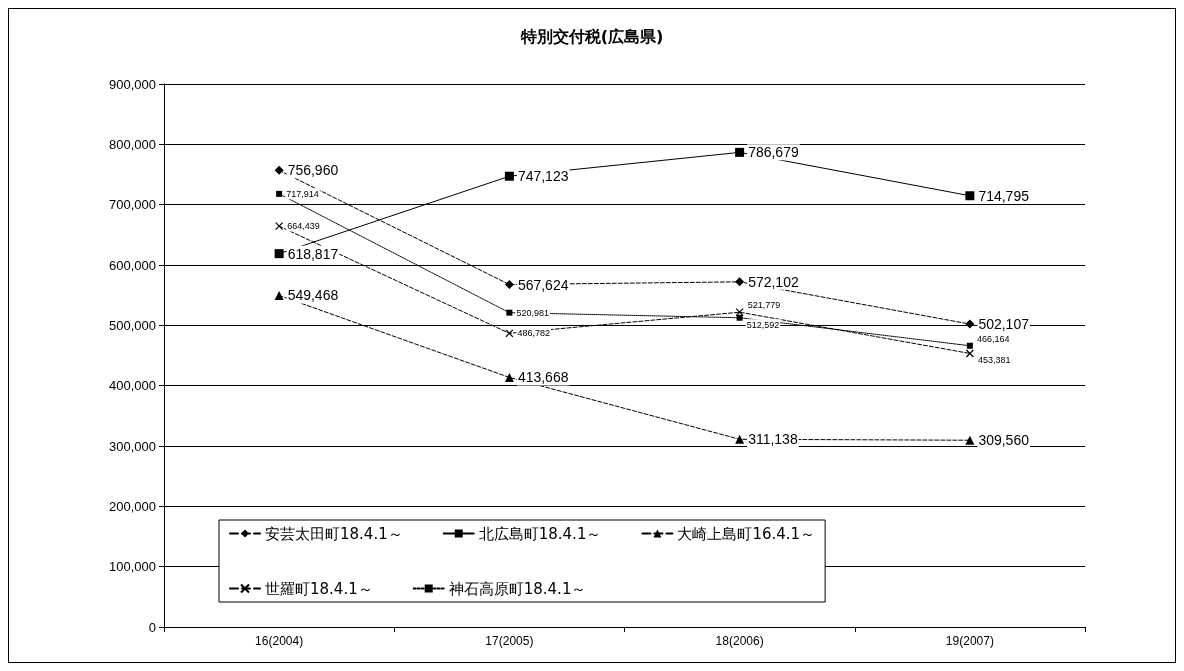  I want to click on data-label: 664,439, so click(303, 226).